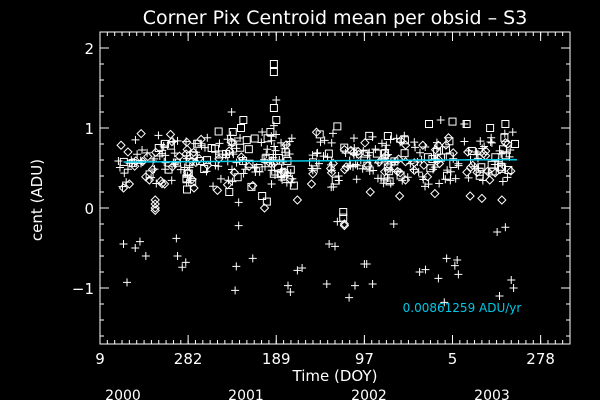  I want to click on year-label: 2001, so click(246, 394).